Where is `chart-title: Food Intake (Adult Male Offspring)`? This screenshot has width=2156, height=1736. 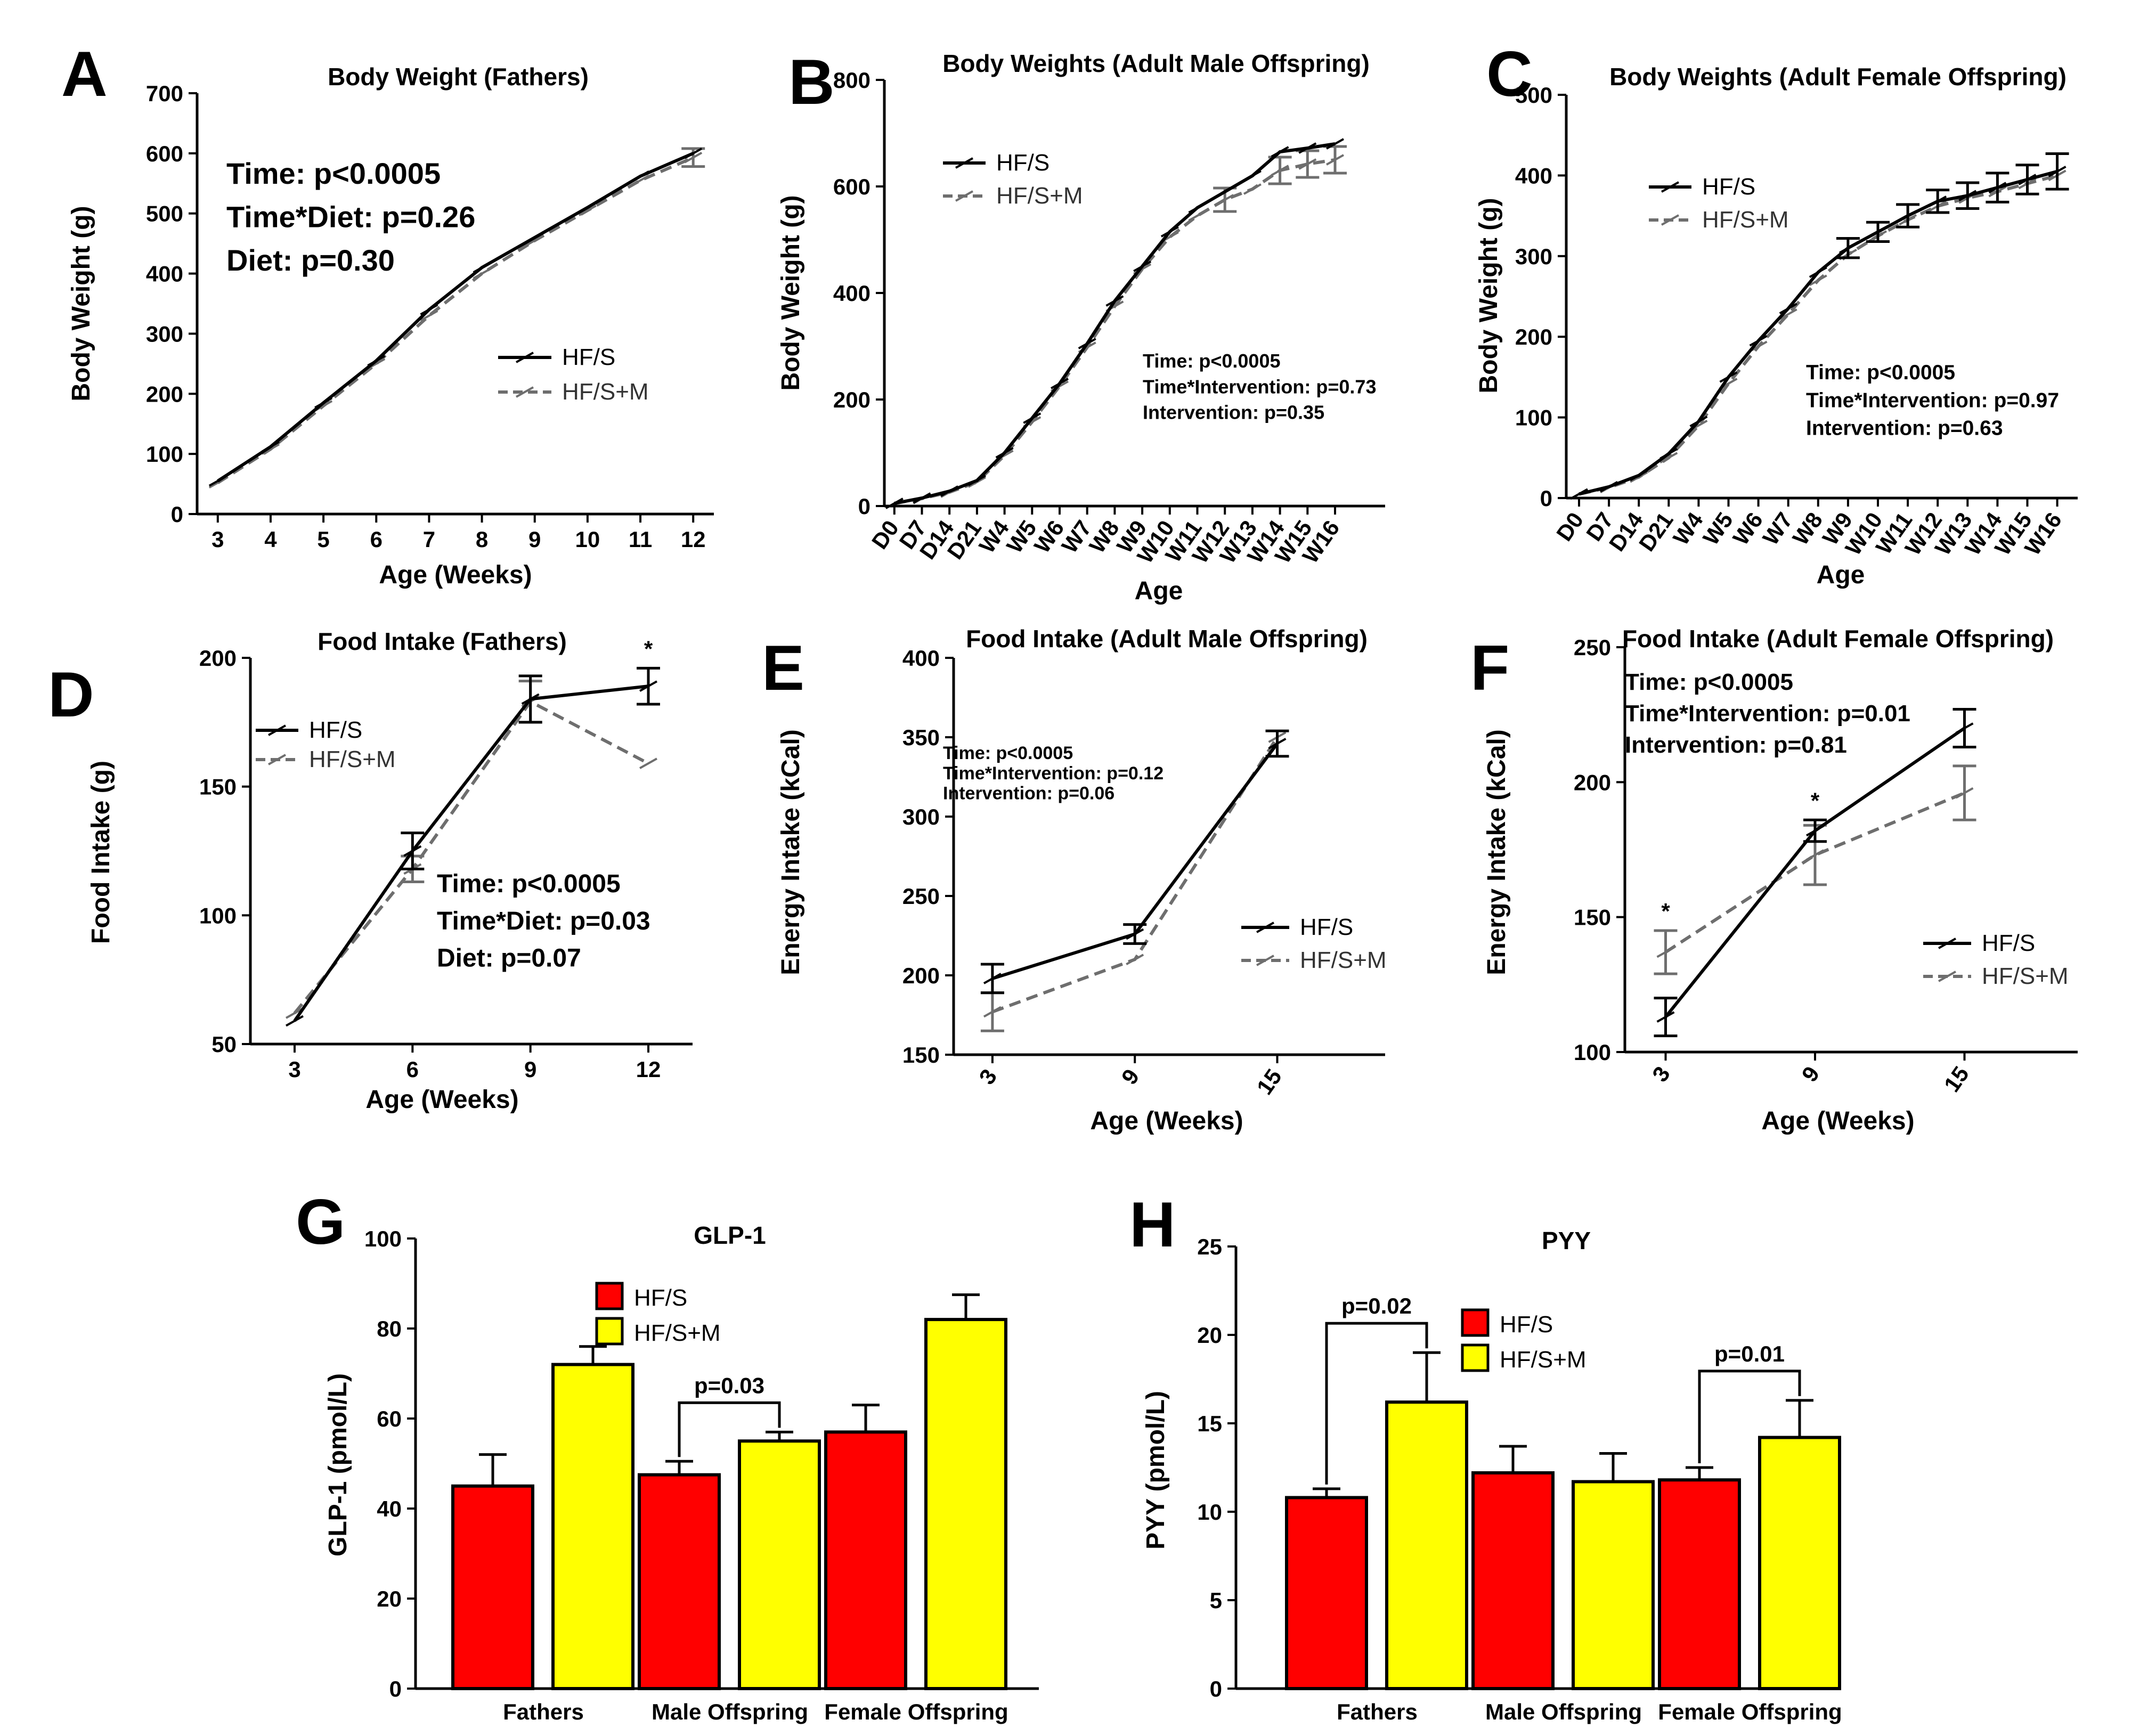 chart-title: Food Intake (Adult Male Offspring) is located at coordinates (1167, 639).